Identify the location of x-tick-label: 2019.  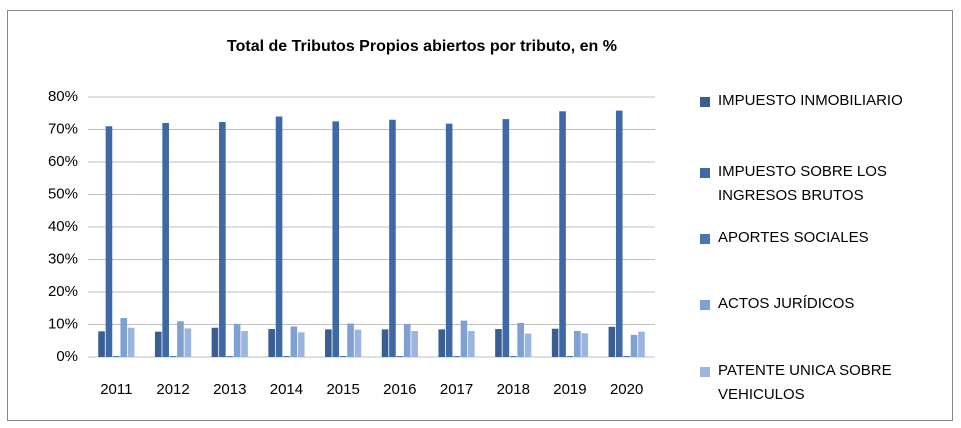
(569, 389).